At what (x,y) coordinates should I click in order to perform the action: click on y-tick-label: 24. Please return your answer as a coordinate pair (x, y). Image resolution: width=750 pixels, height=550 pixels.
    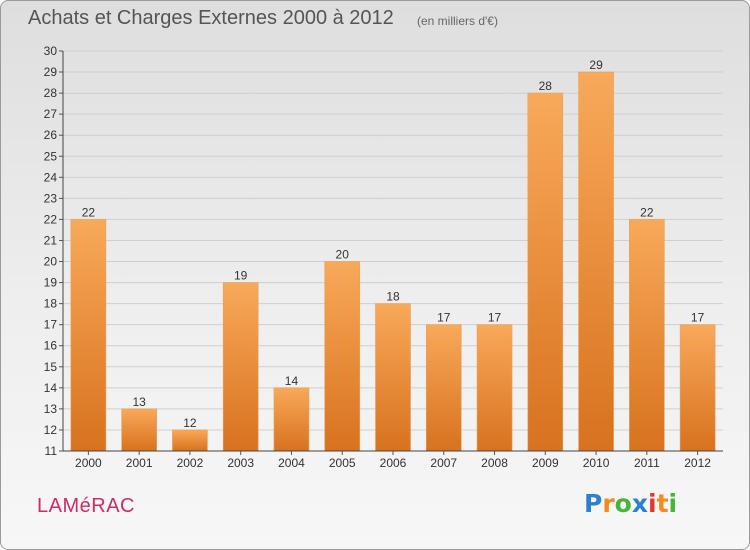
    Looking at the image, I should click on (51, 177).